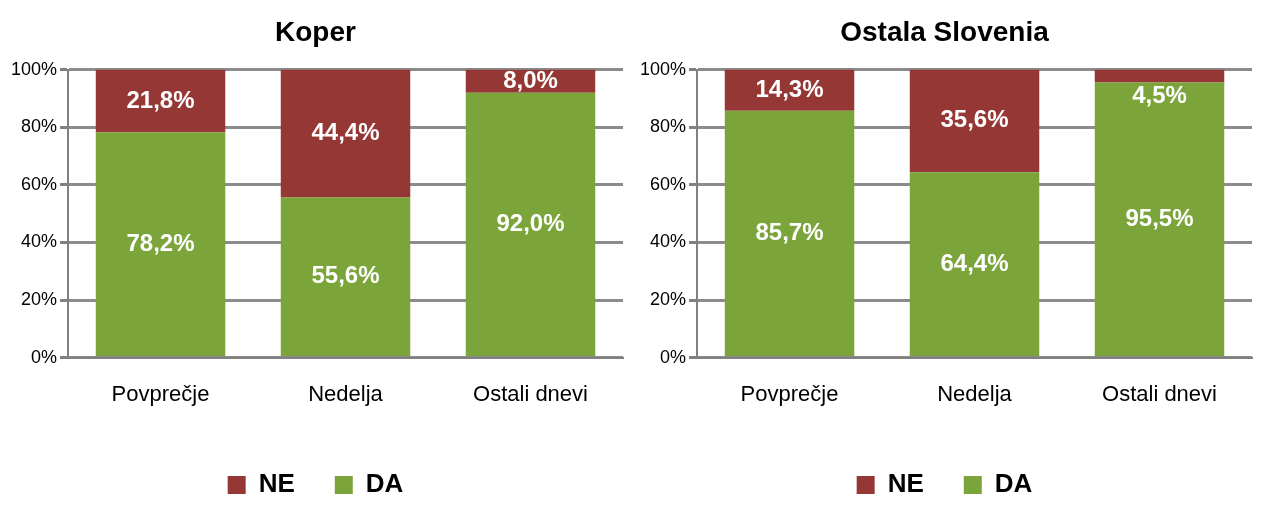 This screenshot has height=517, width=1274. I want to click on data-label: 92,0%, so click(530, 222).